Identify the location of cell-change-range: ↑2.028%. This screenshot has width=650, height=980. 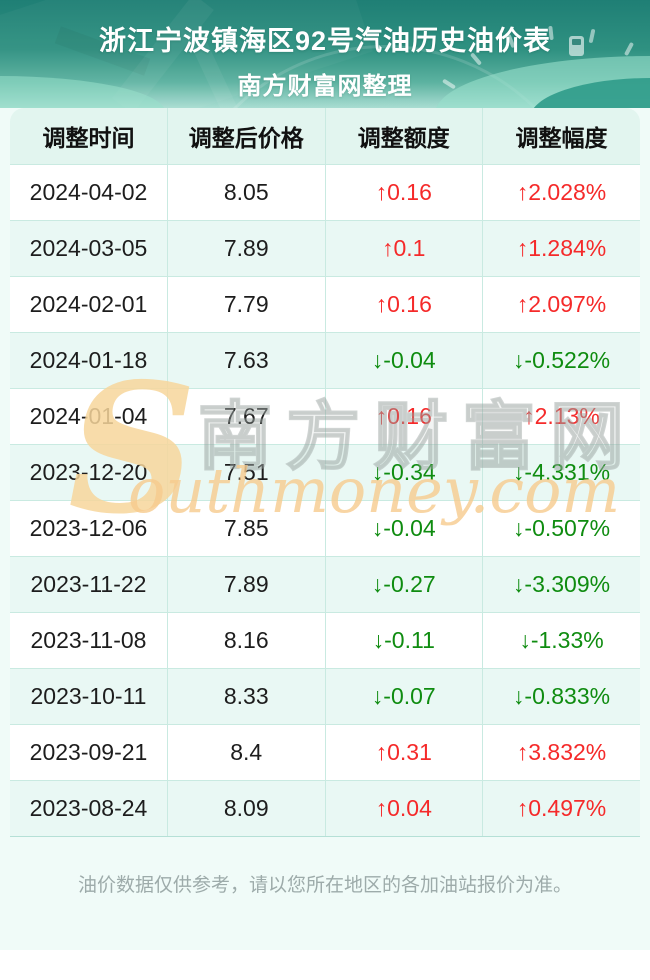
(561, 191).